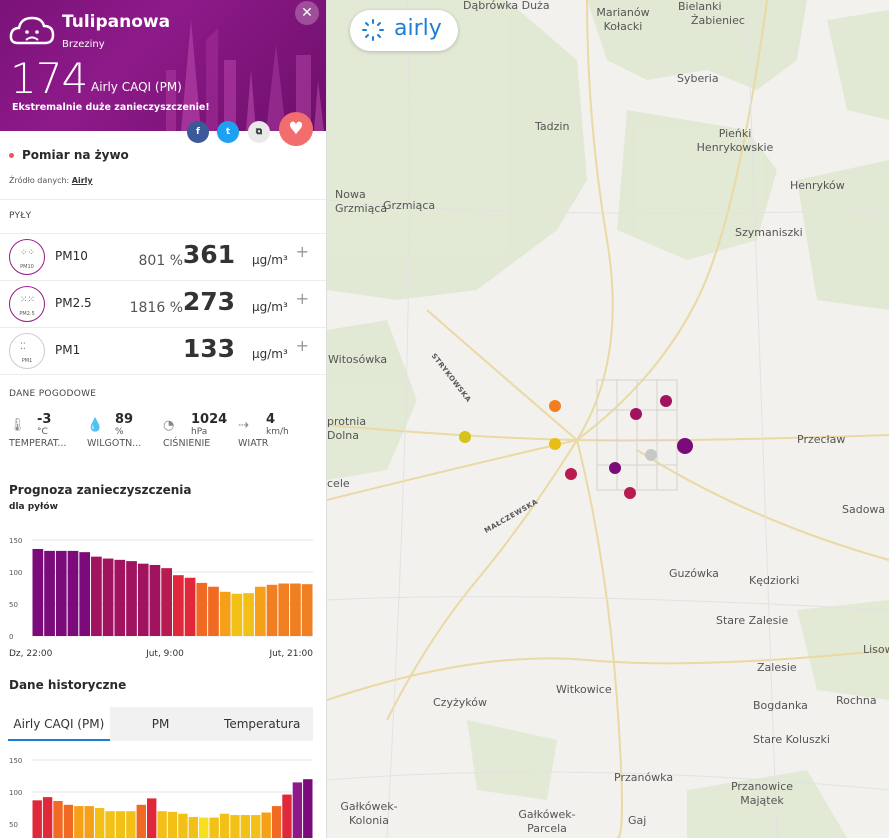 The width and height of the screenshot is (889, 838). Describe the element at coordinates (302, 345) in the screenshot. I see `pm1-expand-button: +` at that location.